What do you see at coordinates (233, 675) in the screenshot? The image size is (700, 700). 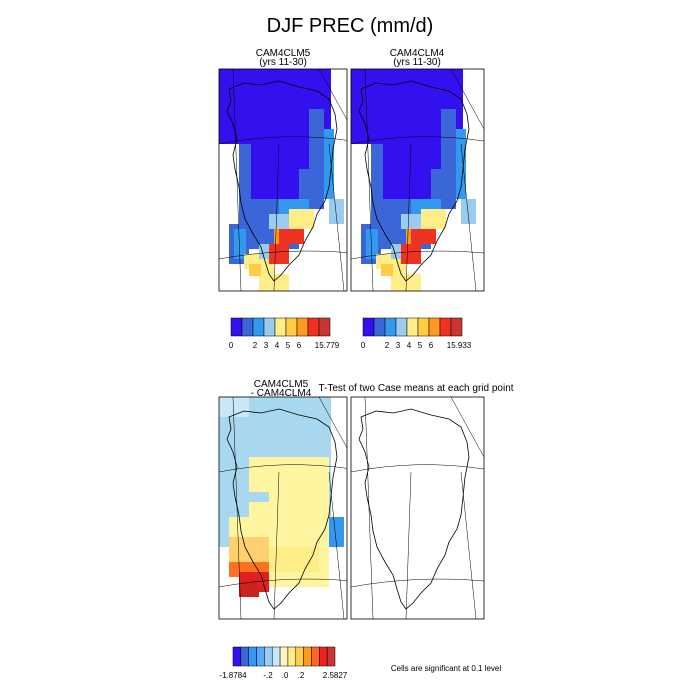 I see `colorbar-label: -1.8784` at bounding box center [233, 675].